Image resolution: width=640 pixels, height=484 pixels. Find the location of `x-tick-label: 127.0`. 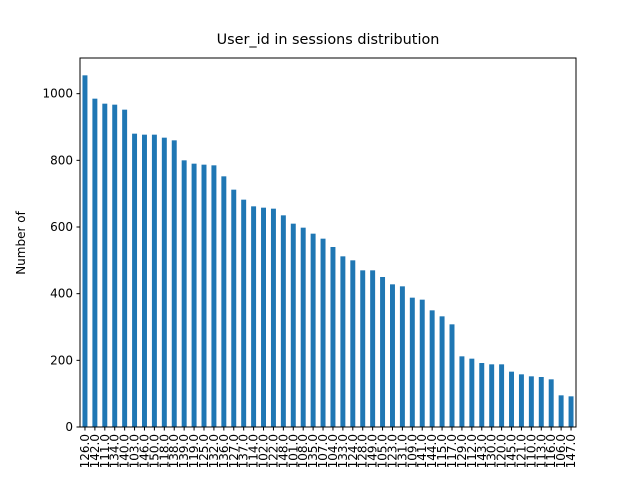

x-tick-label: 127.0 is located at coordinates (234, 451).